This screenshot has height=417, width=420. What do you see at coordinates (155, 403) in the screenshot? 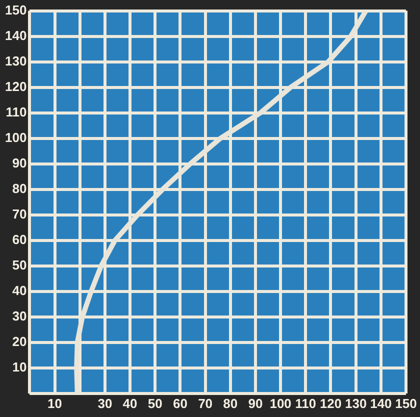
I see `x-tick-label: 50` at bounding box center [155, 403].